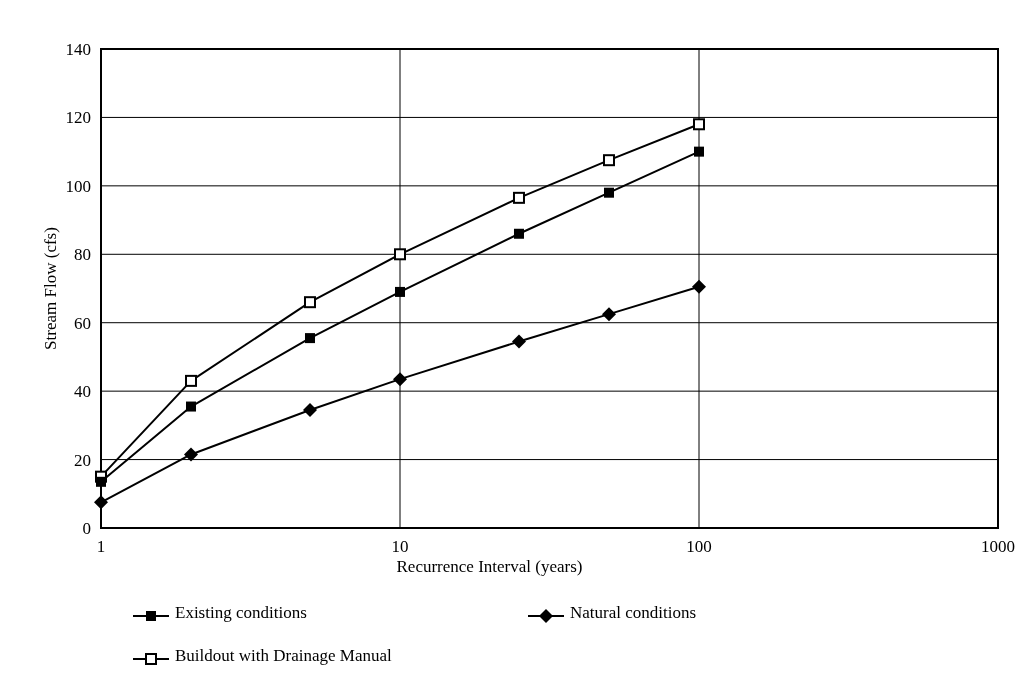 Image resolution: width=1032 pixels, height=682 pixels. I want to click on x-tick-label: 1000, so click(998, 546).